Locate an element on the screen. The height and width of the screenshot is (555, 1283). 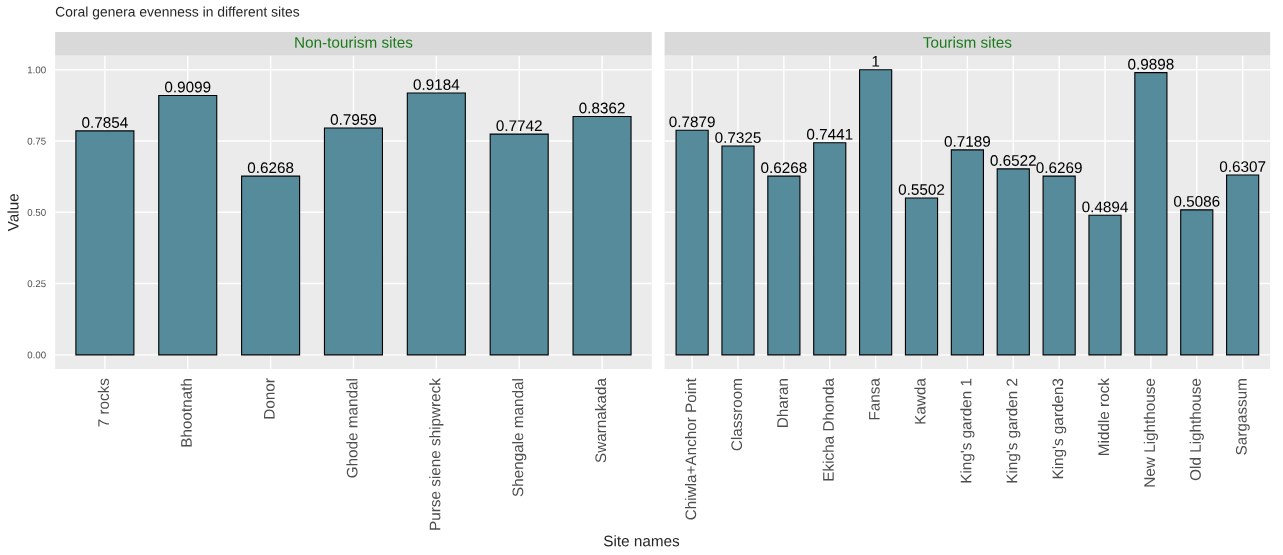
x-tick-label: Swarnakada is located at coordinates (600, 420).